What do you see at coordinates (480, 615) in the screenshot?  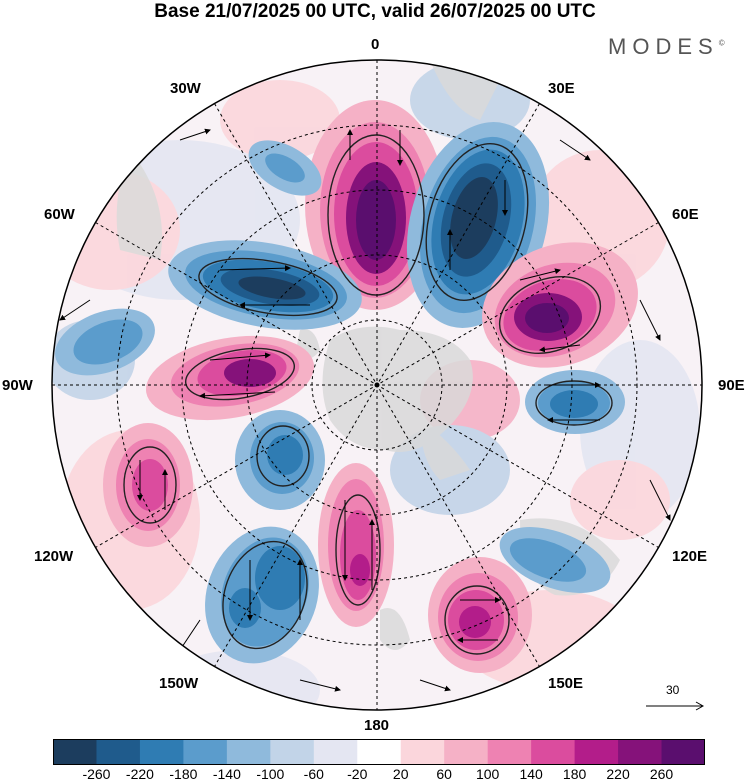 I see `positive-anomaly-150e` at bounding box center [480, 615].